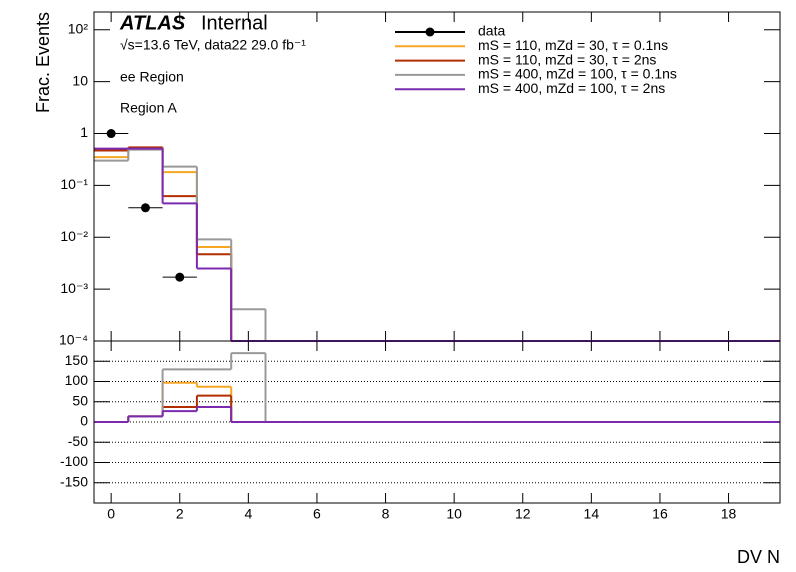 This screenshot has height=572, width=796. Describe the element at coordinates (74, 236) in the screenshot. I see `y-tick-label: 10⁻²` at that location.